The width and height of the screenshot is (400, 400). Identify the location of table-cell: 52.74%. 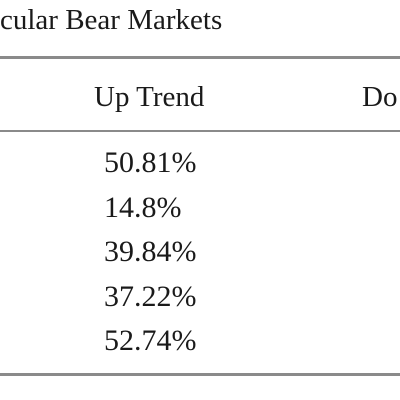
(150, 340).